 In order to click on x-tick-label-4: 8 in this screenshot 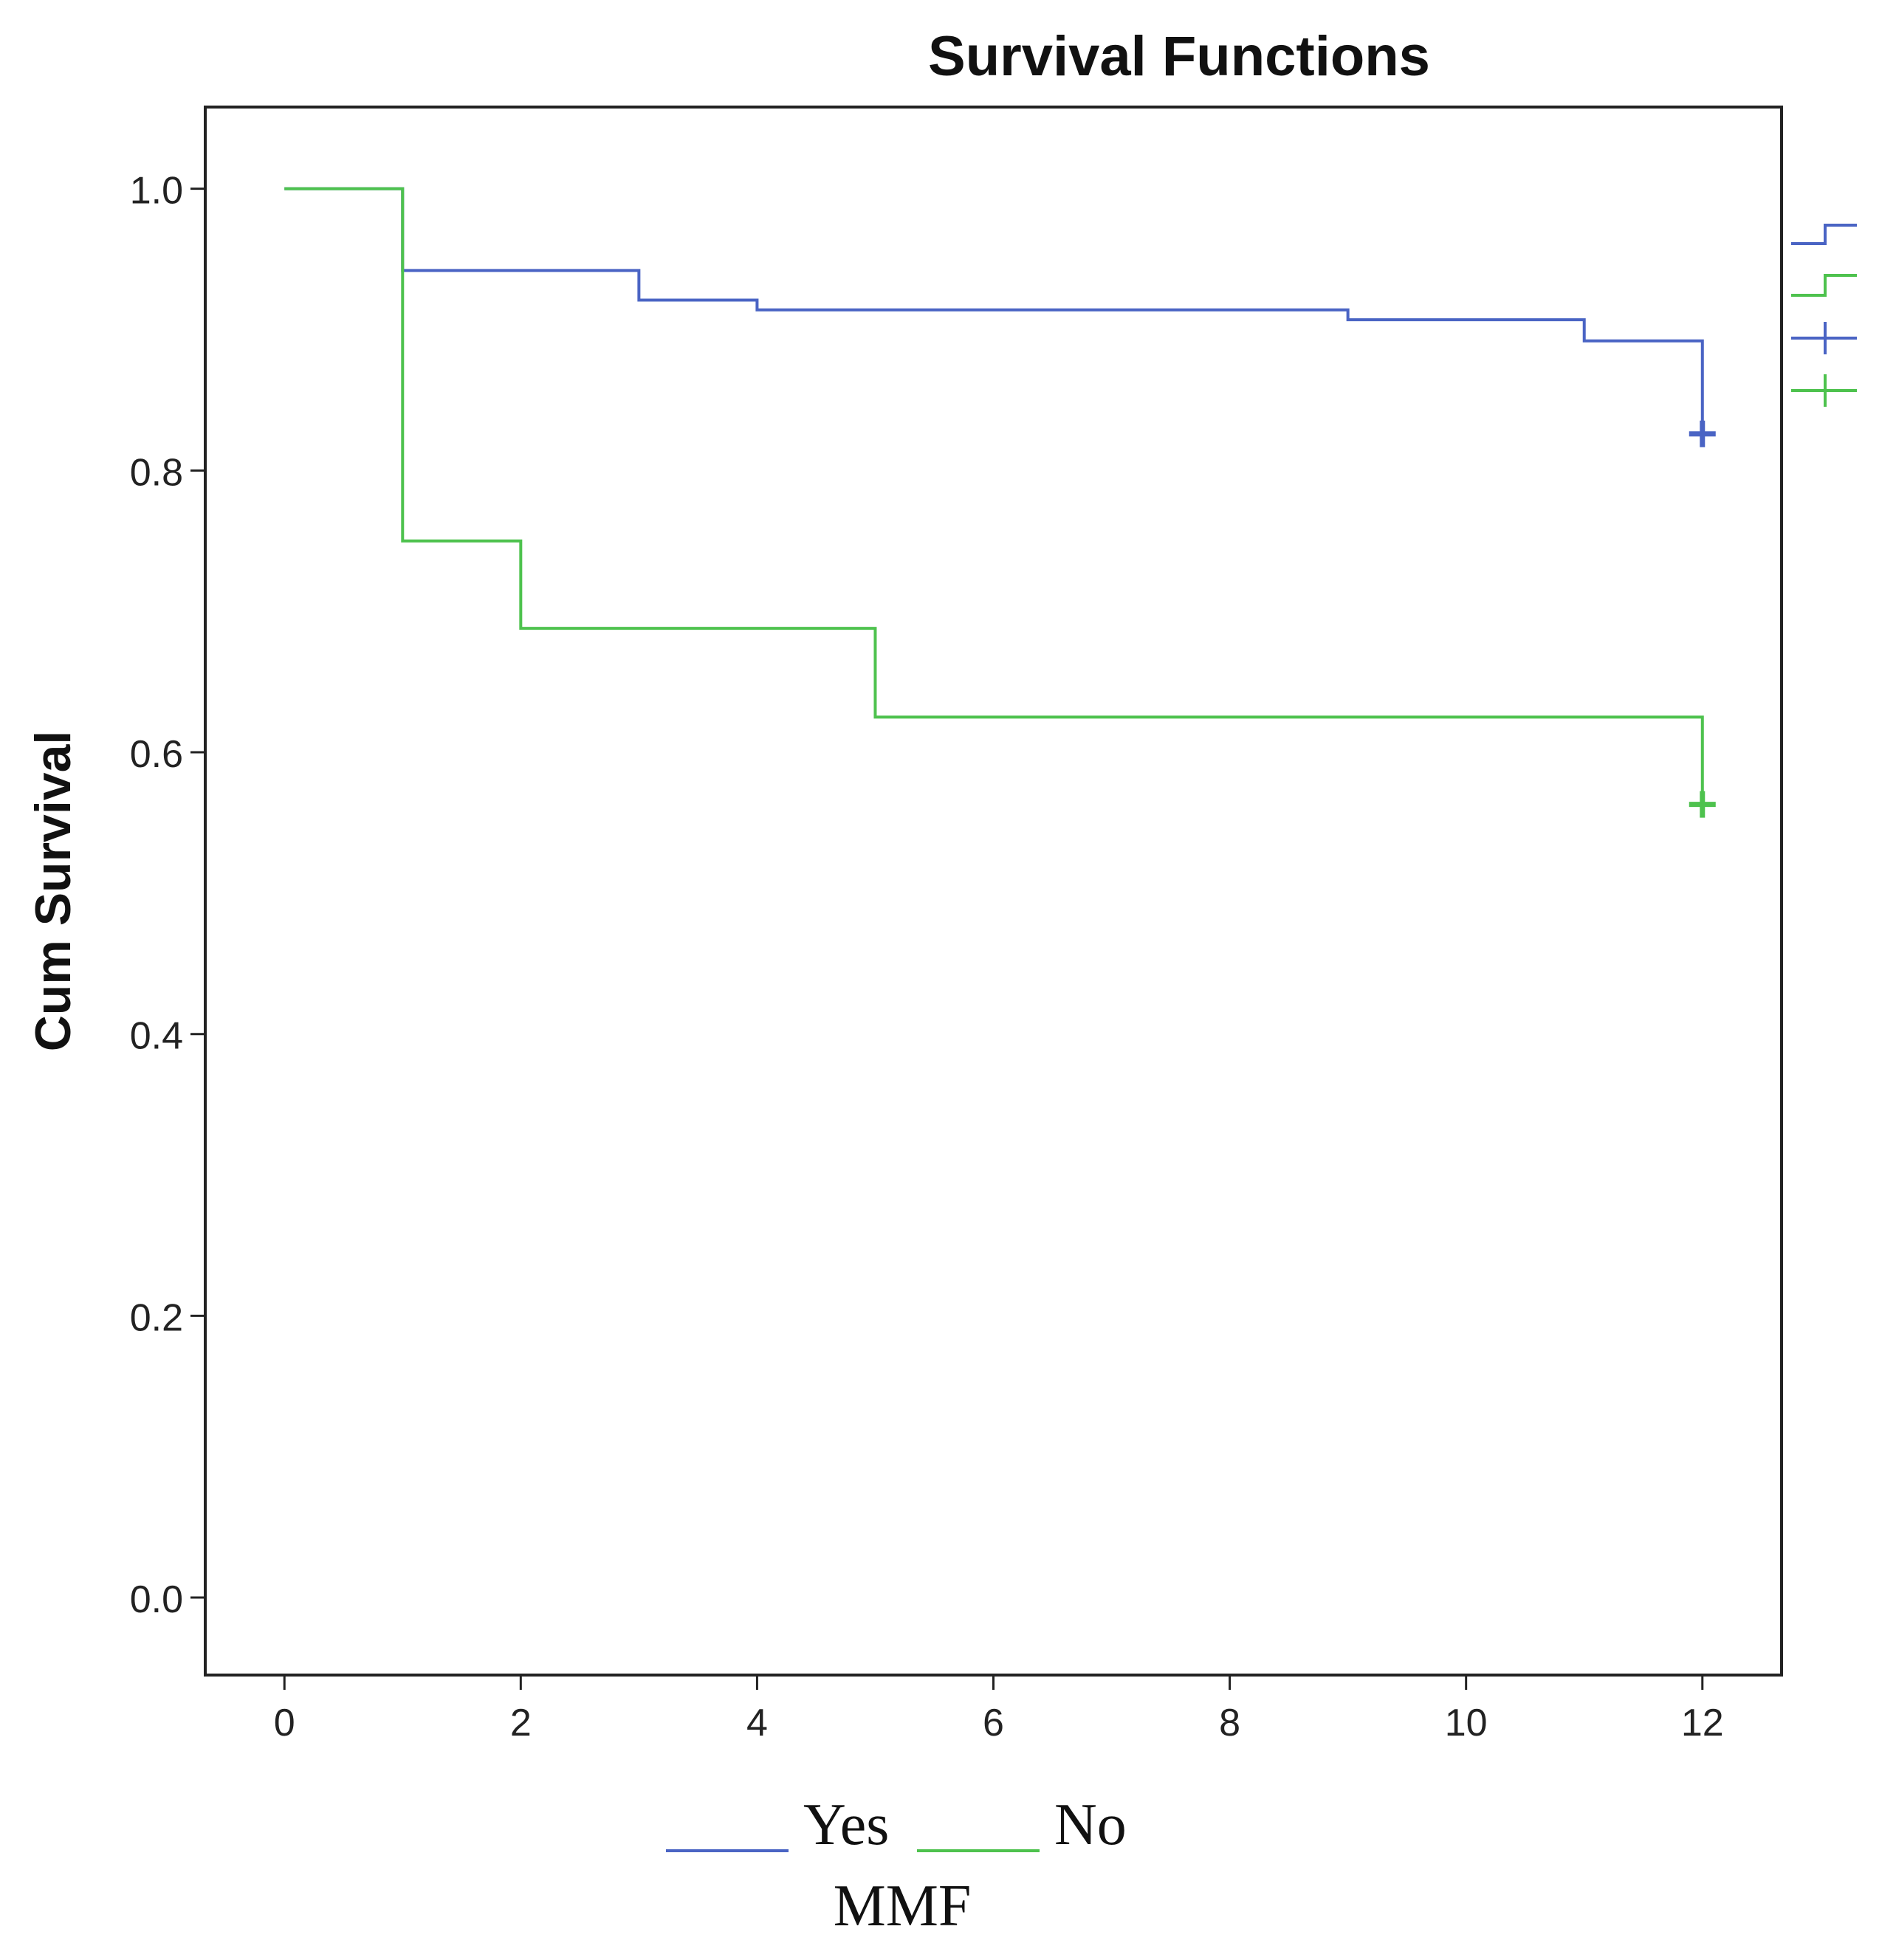, I will do `click(1229, 1723)`.